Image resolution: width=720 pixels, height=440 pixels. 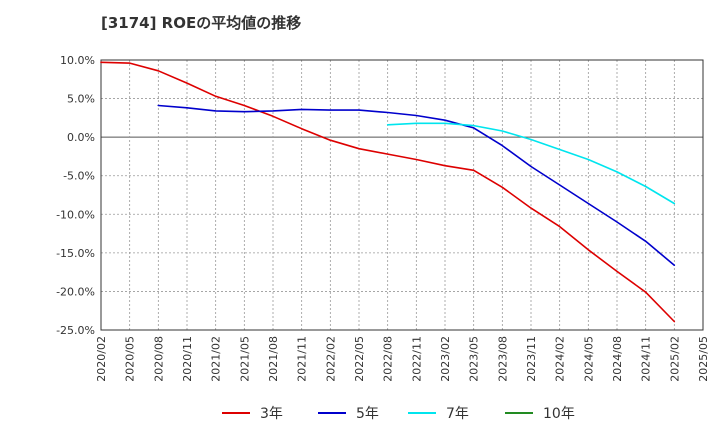 I want to click on x-tick-label: 2024/02, so click(x=560, y=359).